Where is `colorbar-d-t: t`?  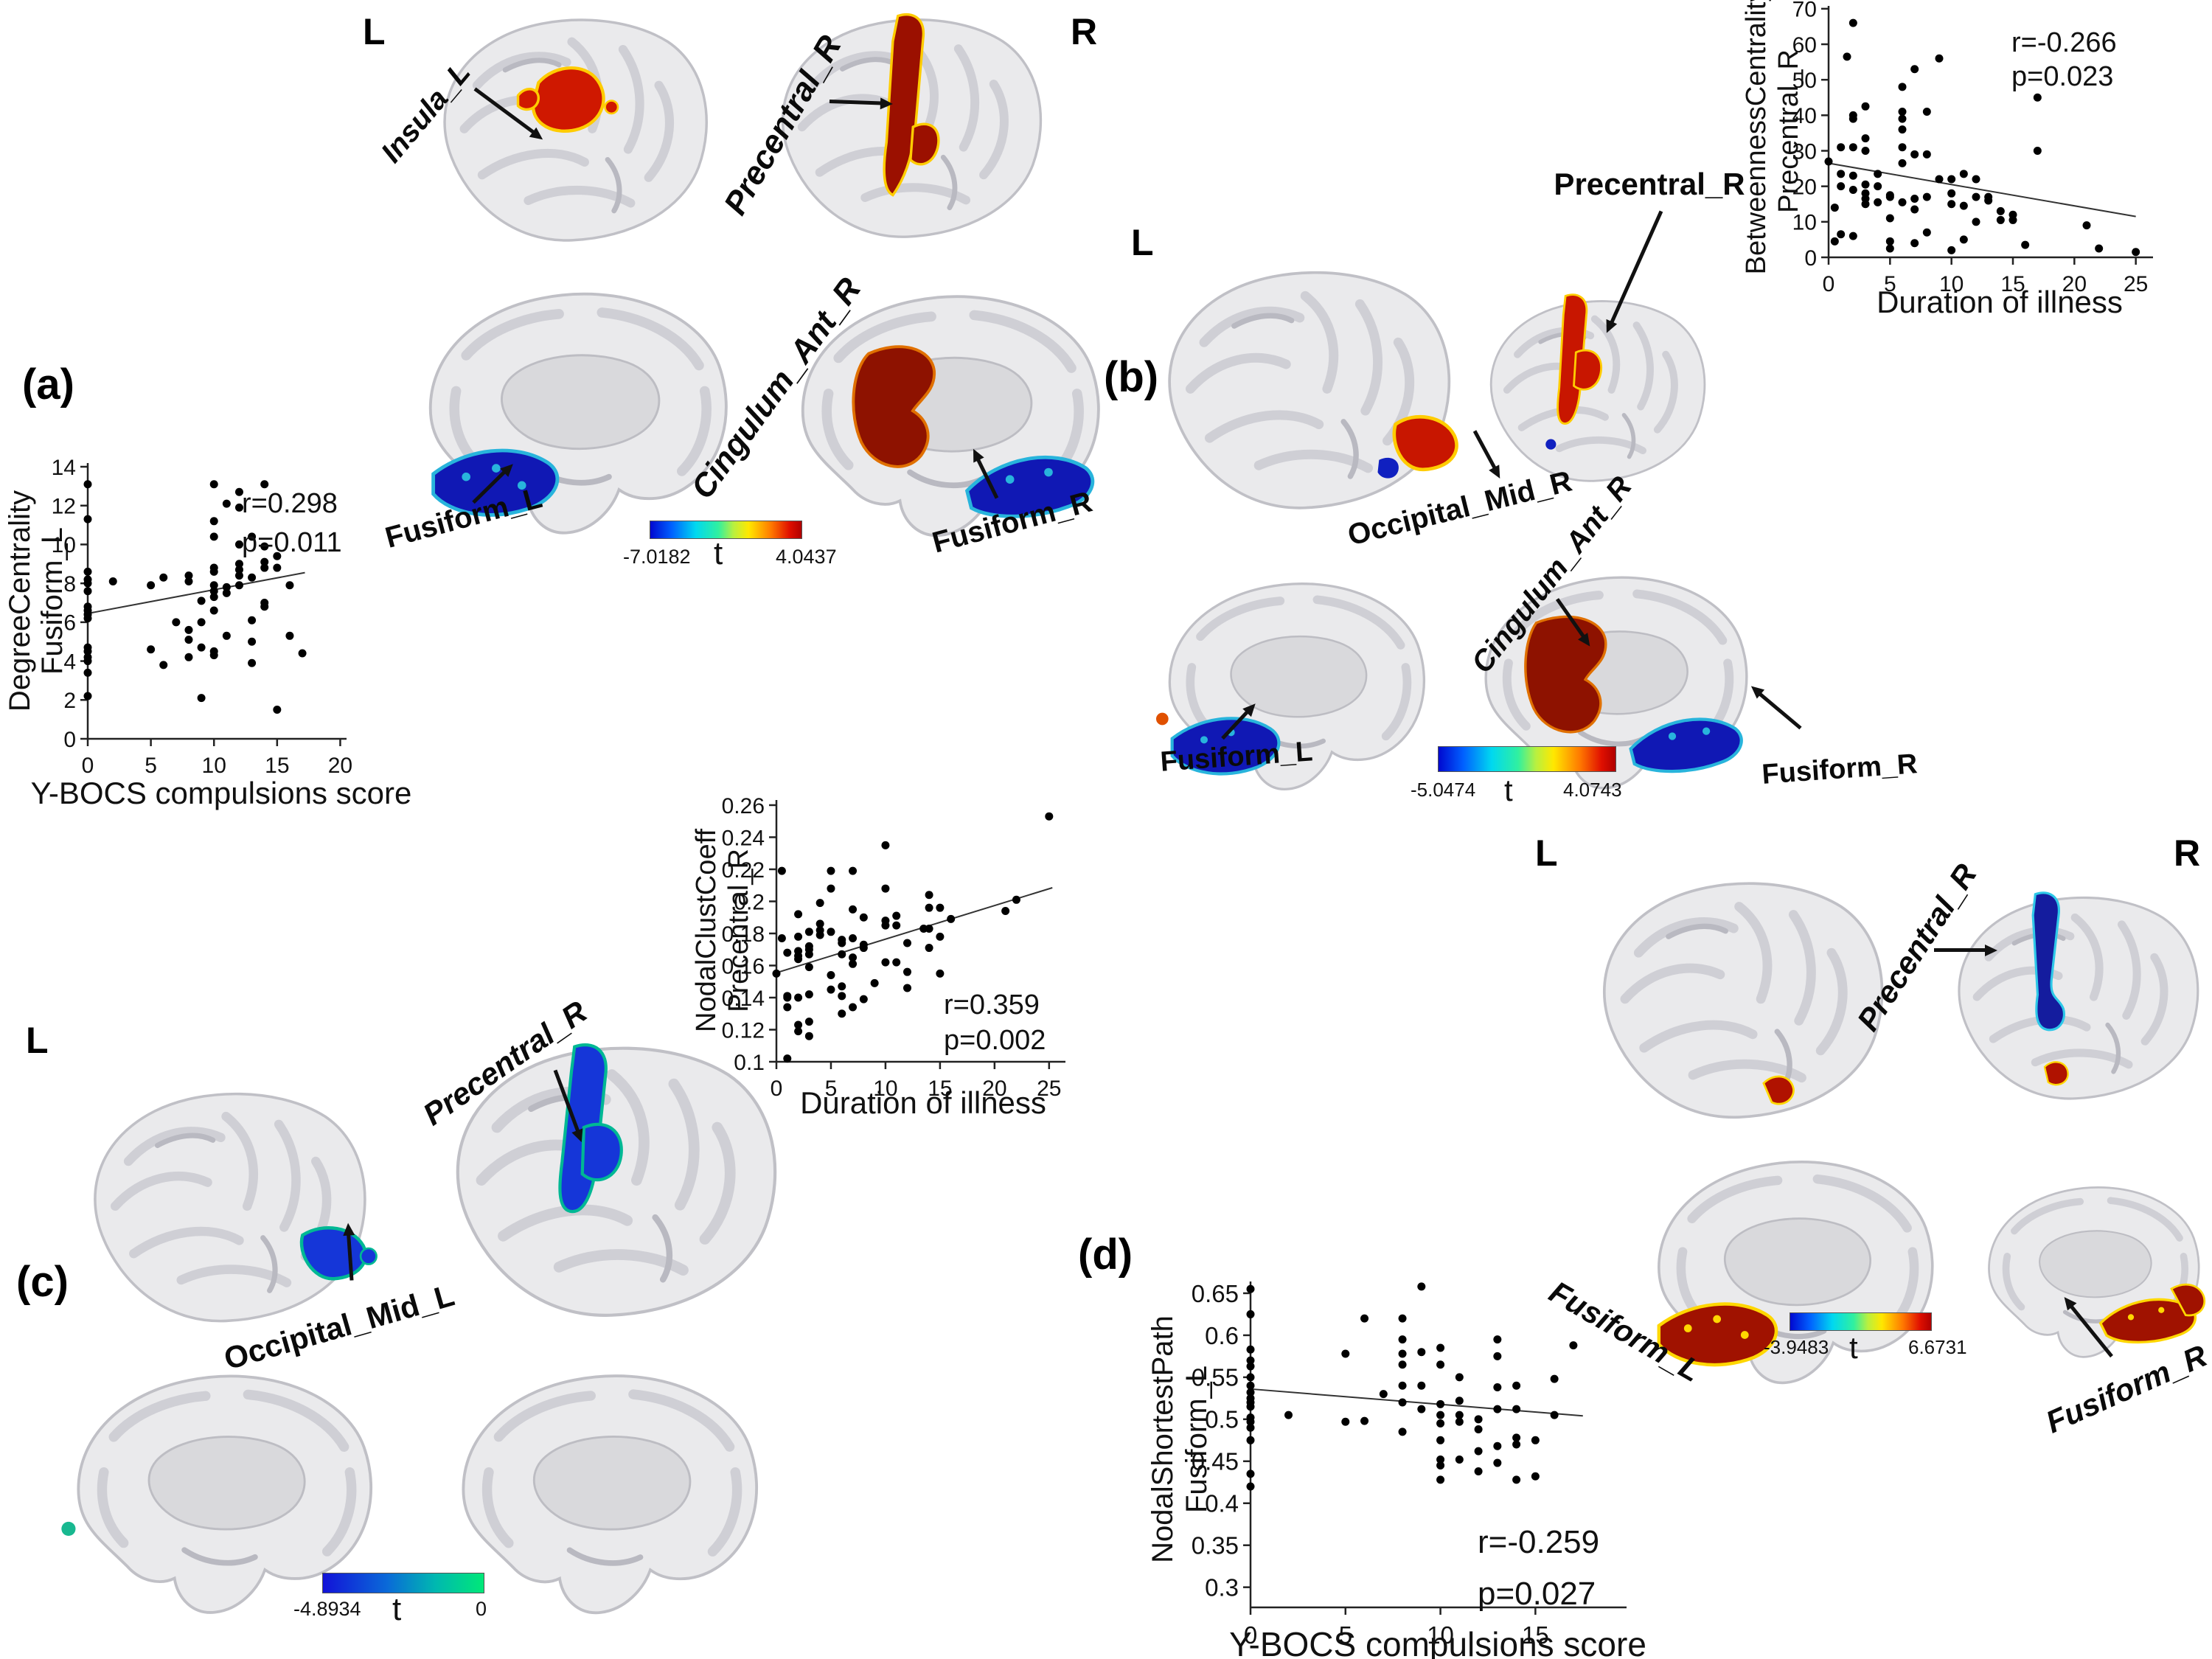 colorbar-d-t: t is located at coordinates (1853, 1347).